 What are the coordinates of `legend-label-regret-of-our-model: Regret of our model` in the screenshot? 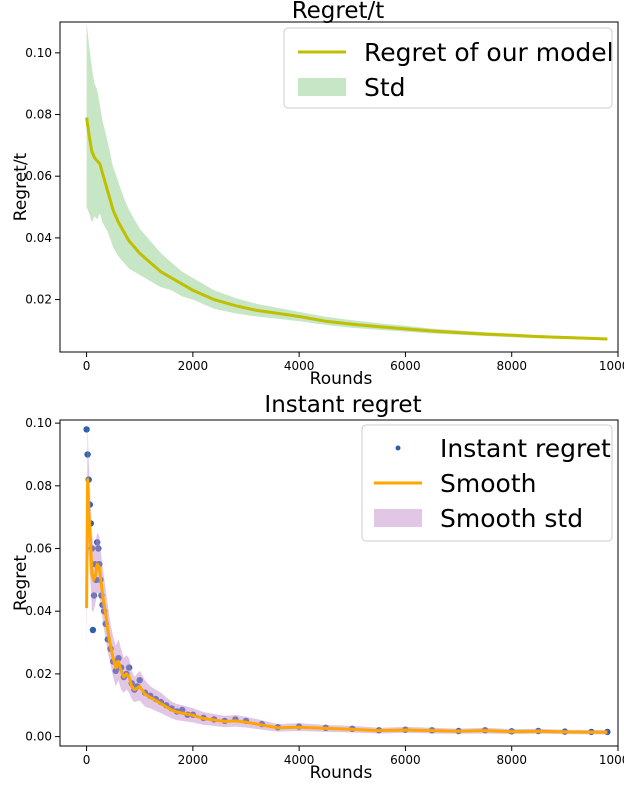 It's located at (489, 52).